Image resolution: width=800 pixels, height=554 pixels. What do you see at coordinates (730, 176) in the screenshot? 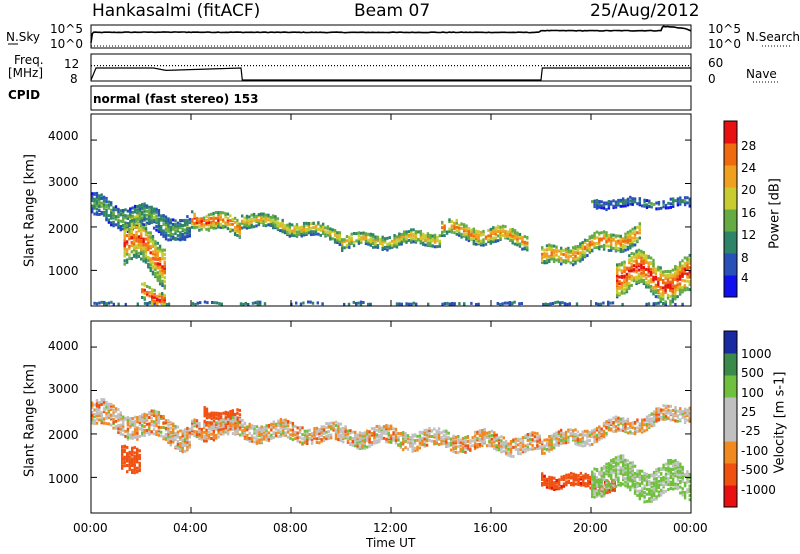
I see `power-colorbar-segment` at bounding box center [730, 176].